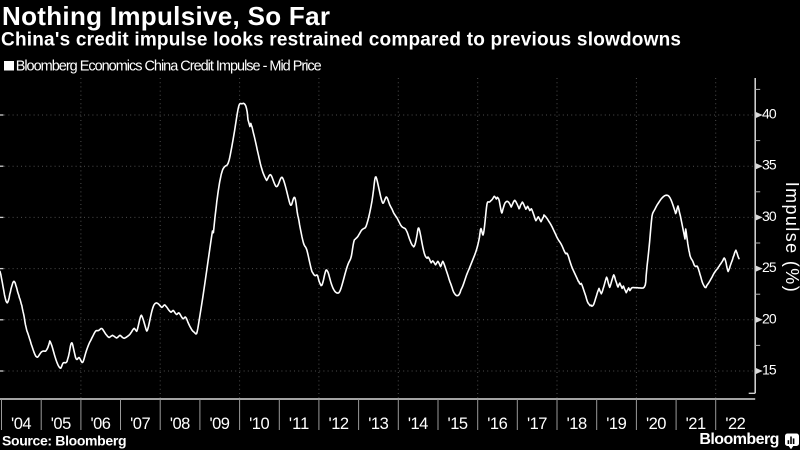 This screenshot has height=450, width=800. I want to click on svg-text: '05, so click(61, 424).